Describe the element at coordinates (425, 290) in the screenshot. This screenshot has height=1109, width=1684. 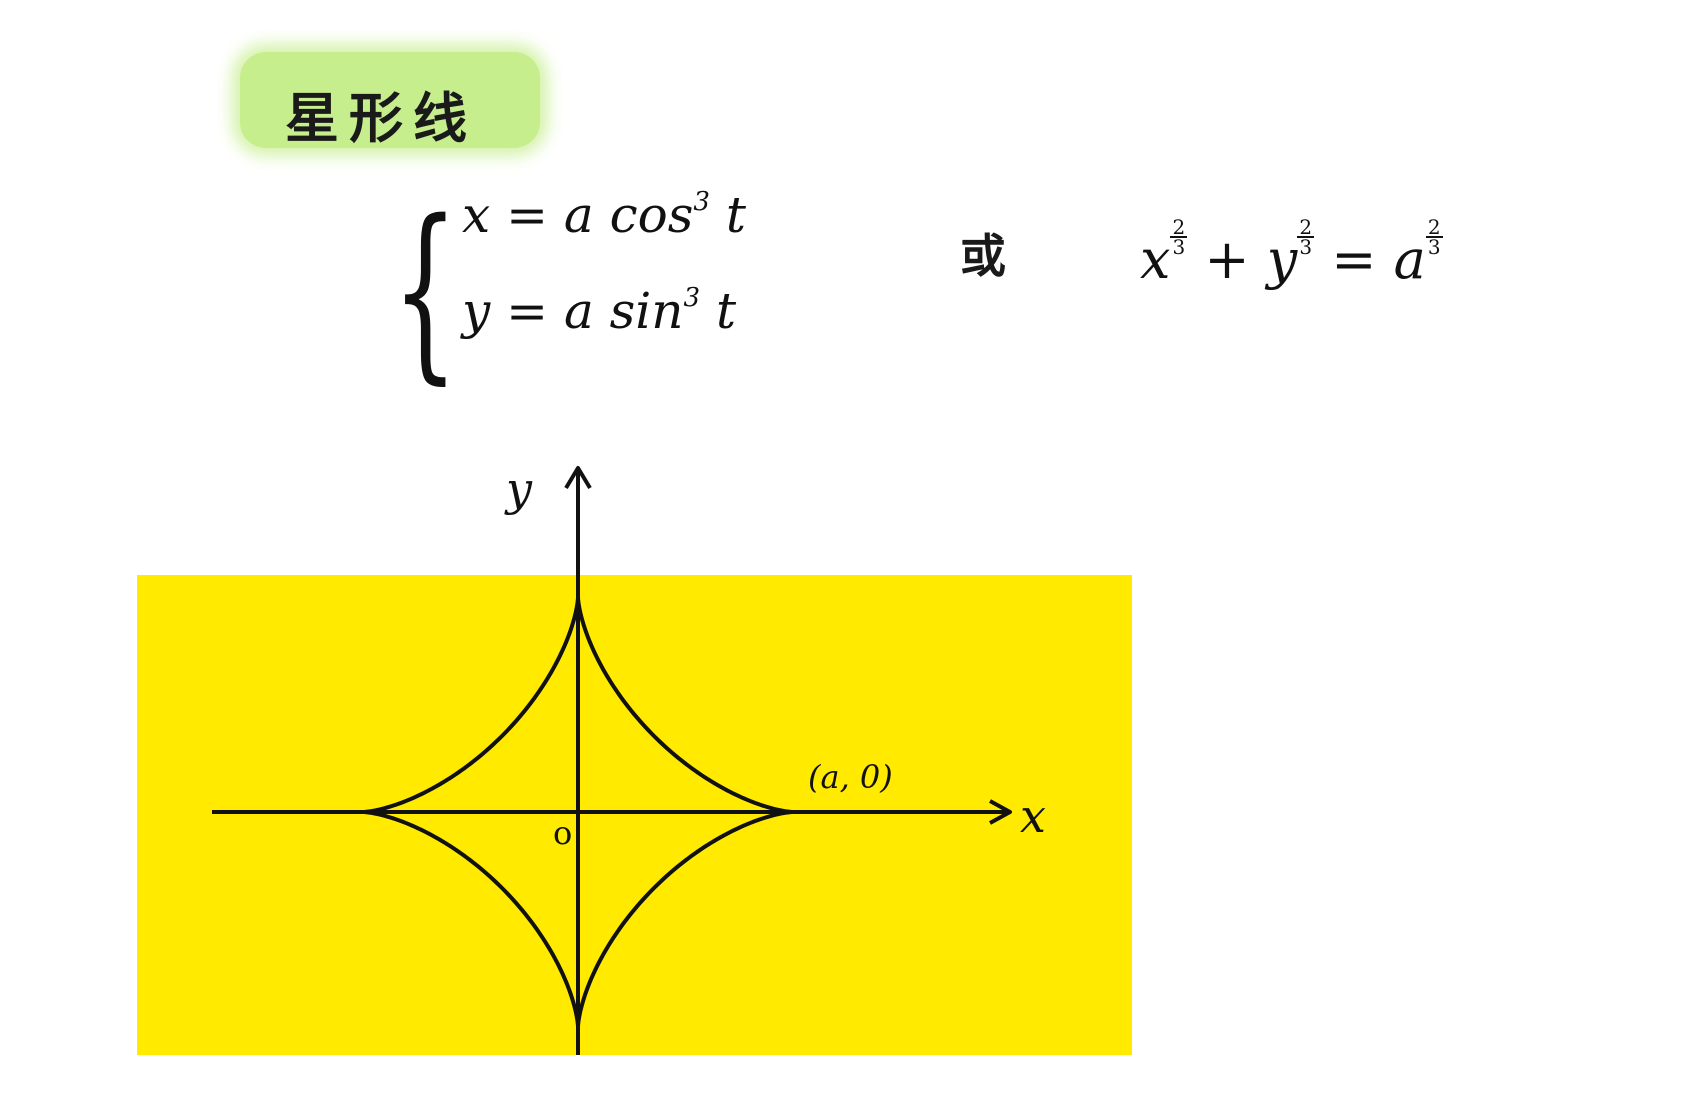
I see `system-brace: {` at that location.